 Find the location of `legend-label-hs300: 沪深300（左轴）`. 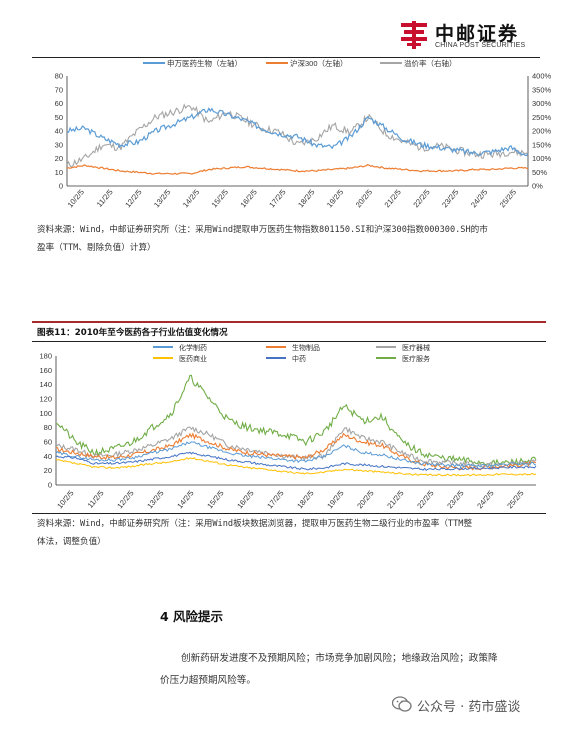

legend-label-hs300: 沪深300（左轴） is located at coordinates (319, 63).